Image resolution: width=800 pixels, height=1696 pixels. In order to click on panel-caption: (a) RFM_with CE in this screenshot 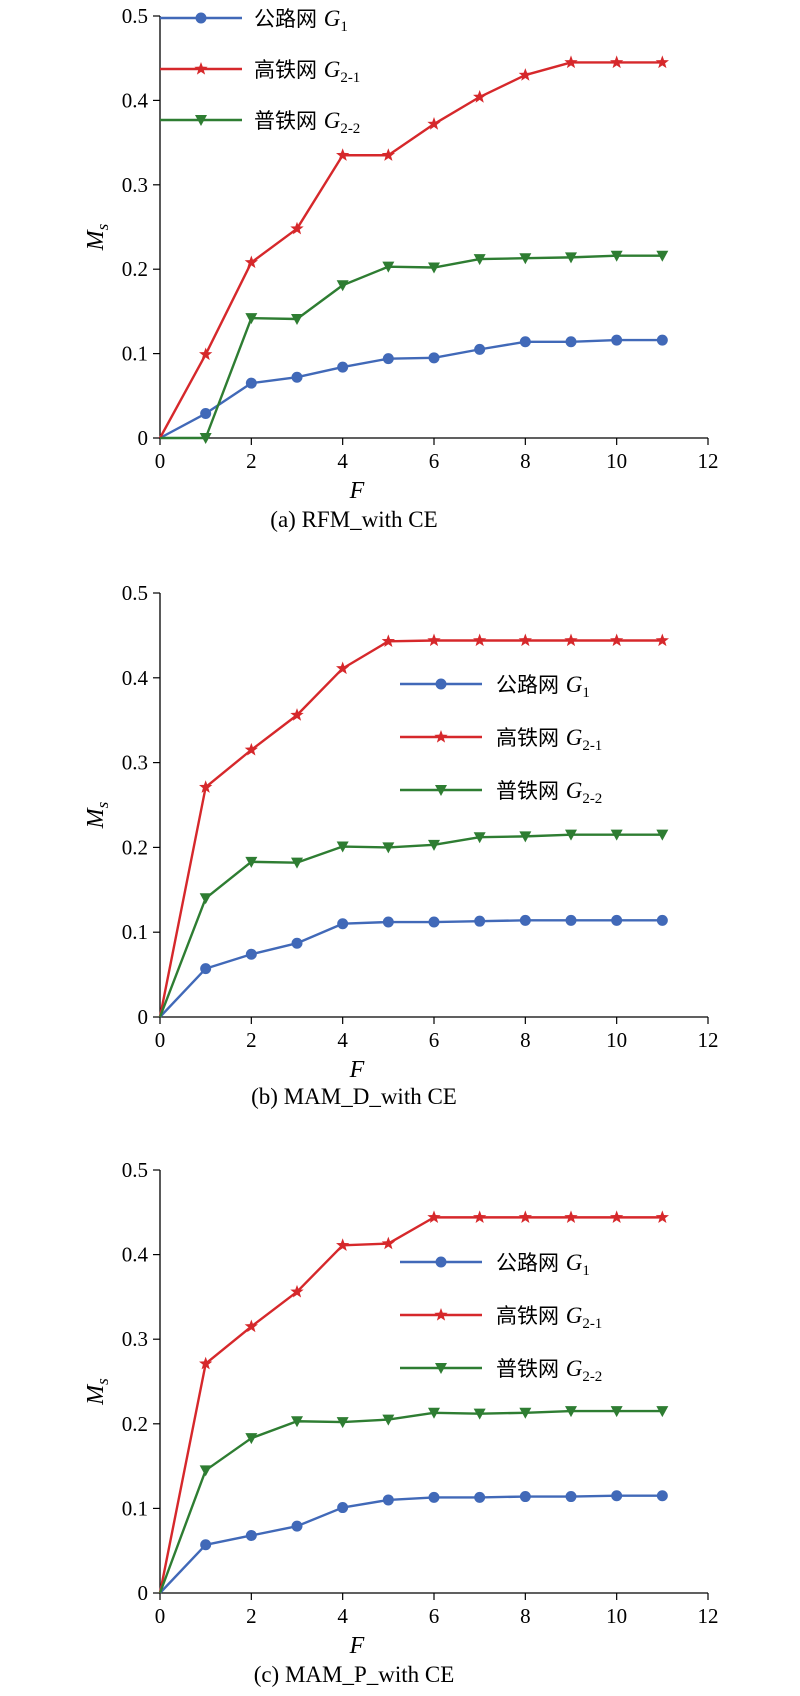, I will do `click(353, 519)`.